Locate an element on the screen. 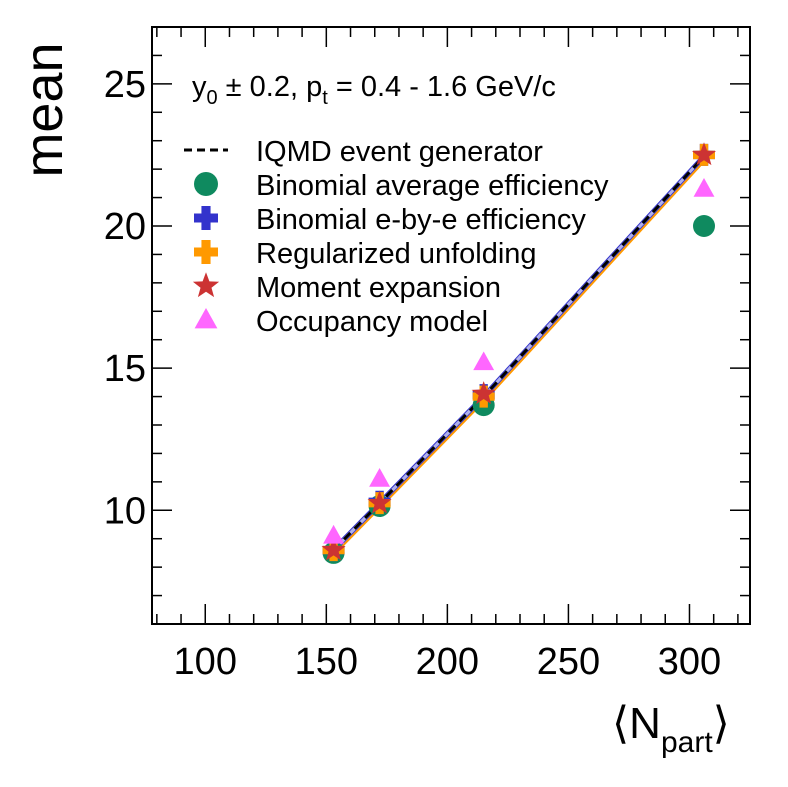  x-tick-label: 100 is located at coordinates (205, 662).